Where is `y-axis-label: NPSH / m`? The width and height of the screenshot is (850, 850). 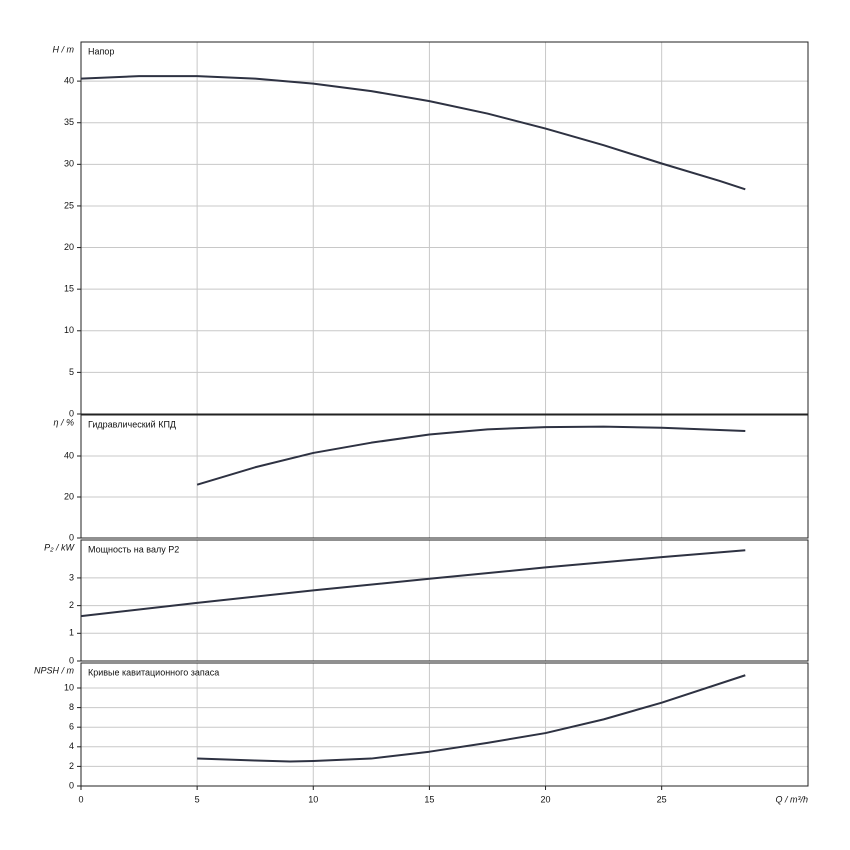 y-axis-label: NPSH / m is located at coordinates (54, 670).